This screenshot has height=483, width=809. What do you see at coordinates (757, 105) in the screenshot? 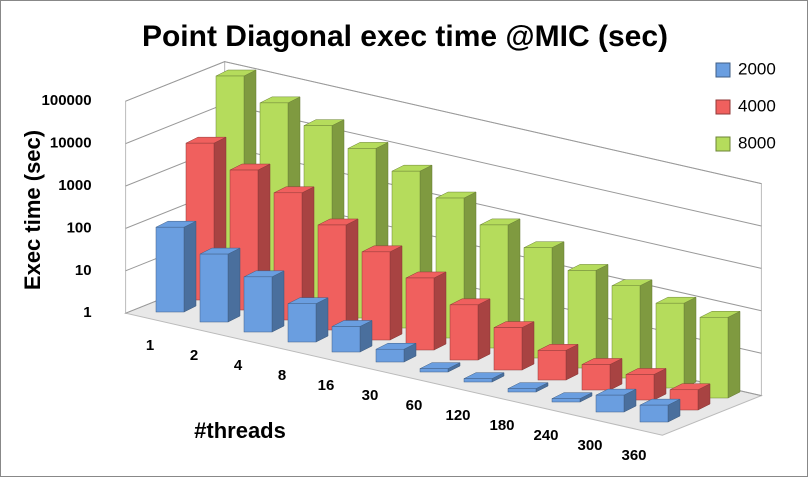
I see `legend-label: 4000` at bounding box center [757, 105].